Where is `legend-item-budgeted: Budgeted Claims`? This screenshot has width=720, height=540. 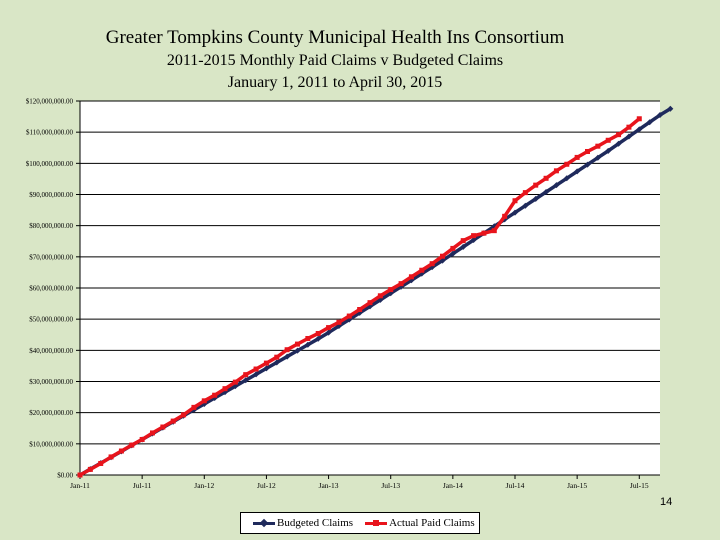 legend-item-budgeted: Budgeted Claims is located at coordinates (303, 523).